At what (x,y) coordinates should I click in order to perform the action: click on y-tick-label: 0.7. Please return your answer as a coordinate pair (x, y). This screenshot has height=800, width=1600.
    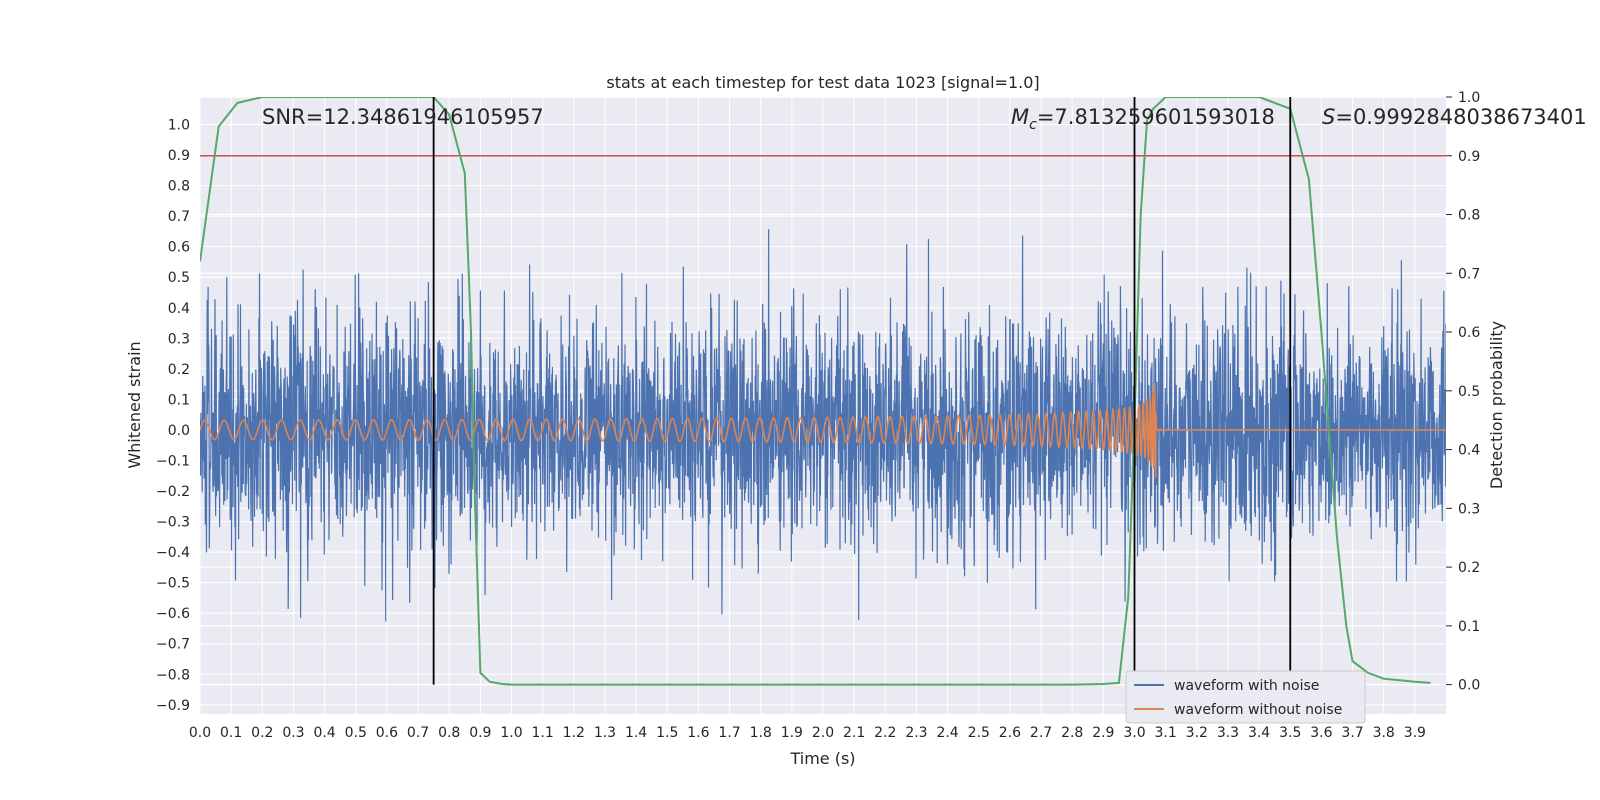
    Looking at the image, I should click on (179, 217).